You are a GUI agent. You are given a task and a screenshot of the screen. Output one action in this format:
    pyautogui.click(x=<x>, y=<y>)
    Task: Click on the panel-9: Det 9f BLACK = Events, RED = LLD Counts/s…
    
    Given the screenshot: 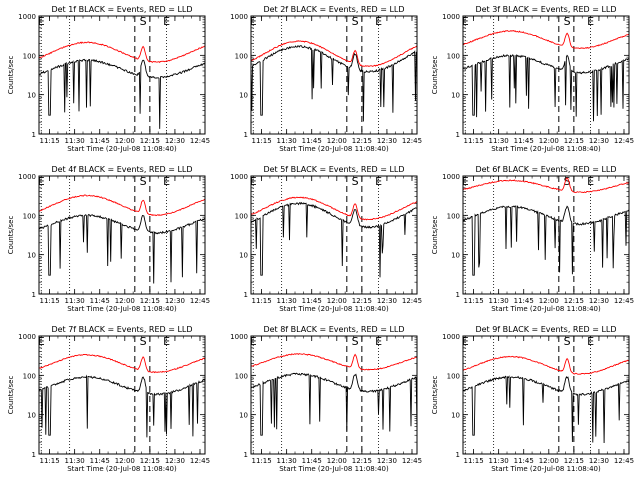 What is the action you would take?
    pyautogui.click(x=532, y=399)
    